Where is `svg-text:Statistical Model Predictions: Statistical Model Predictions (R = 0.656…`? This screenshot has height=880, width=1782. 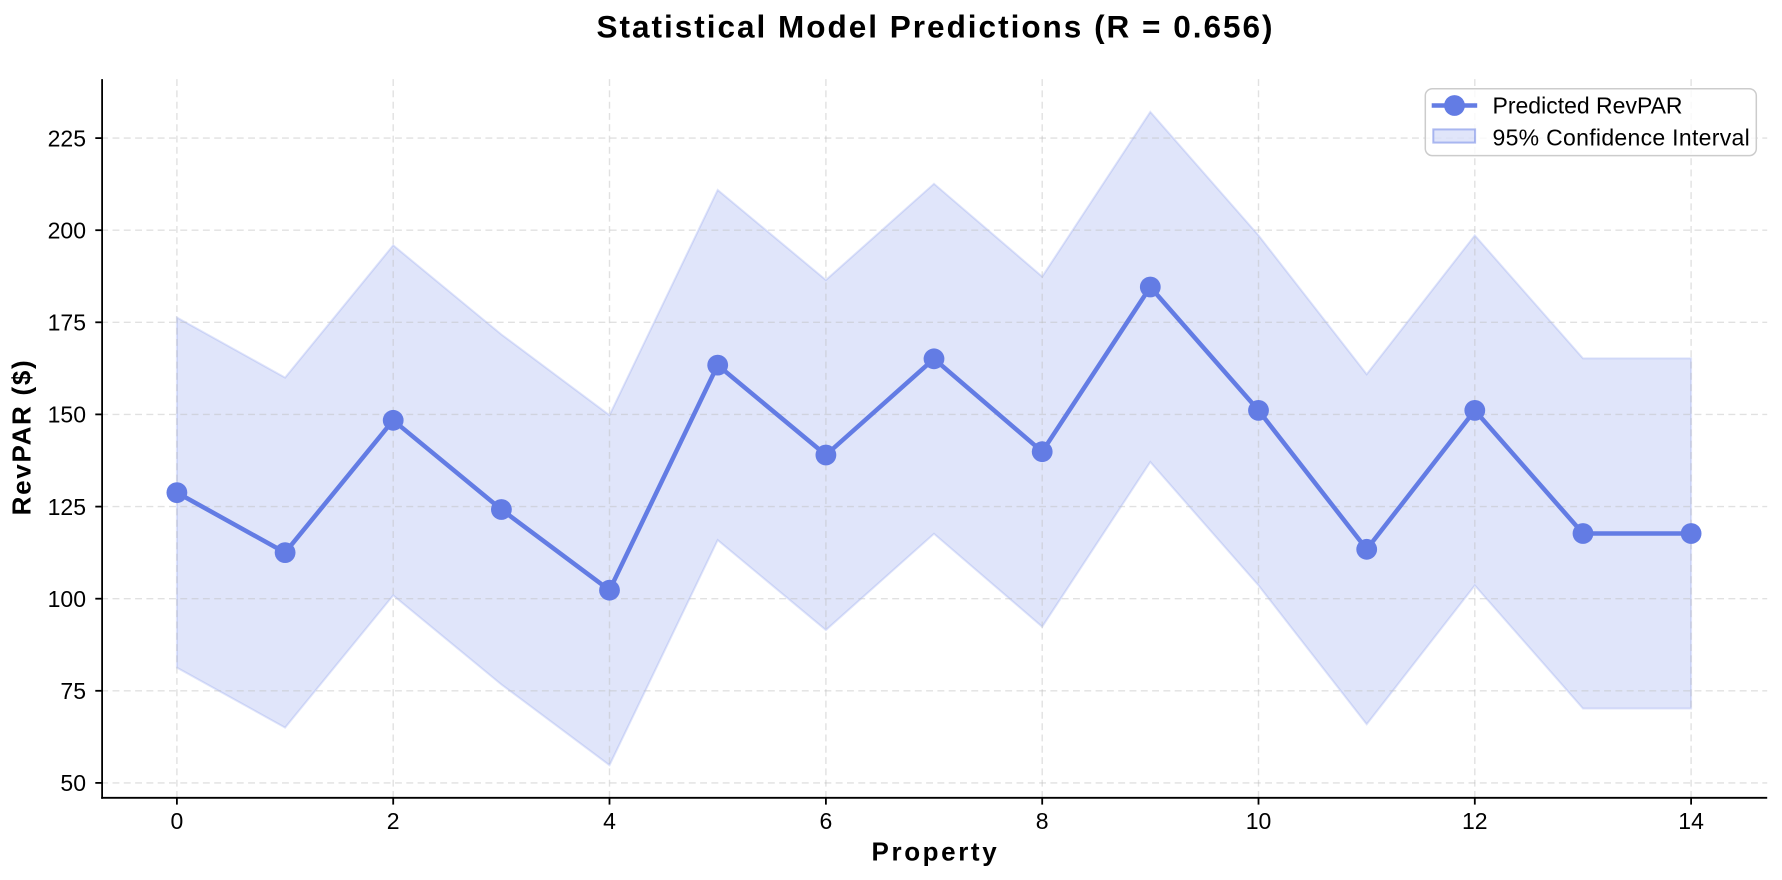 svg-text:Statistical Model Predictions: Statistical Model Predictions (R = 0.656… is located at coordinates (935, 26).